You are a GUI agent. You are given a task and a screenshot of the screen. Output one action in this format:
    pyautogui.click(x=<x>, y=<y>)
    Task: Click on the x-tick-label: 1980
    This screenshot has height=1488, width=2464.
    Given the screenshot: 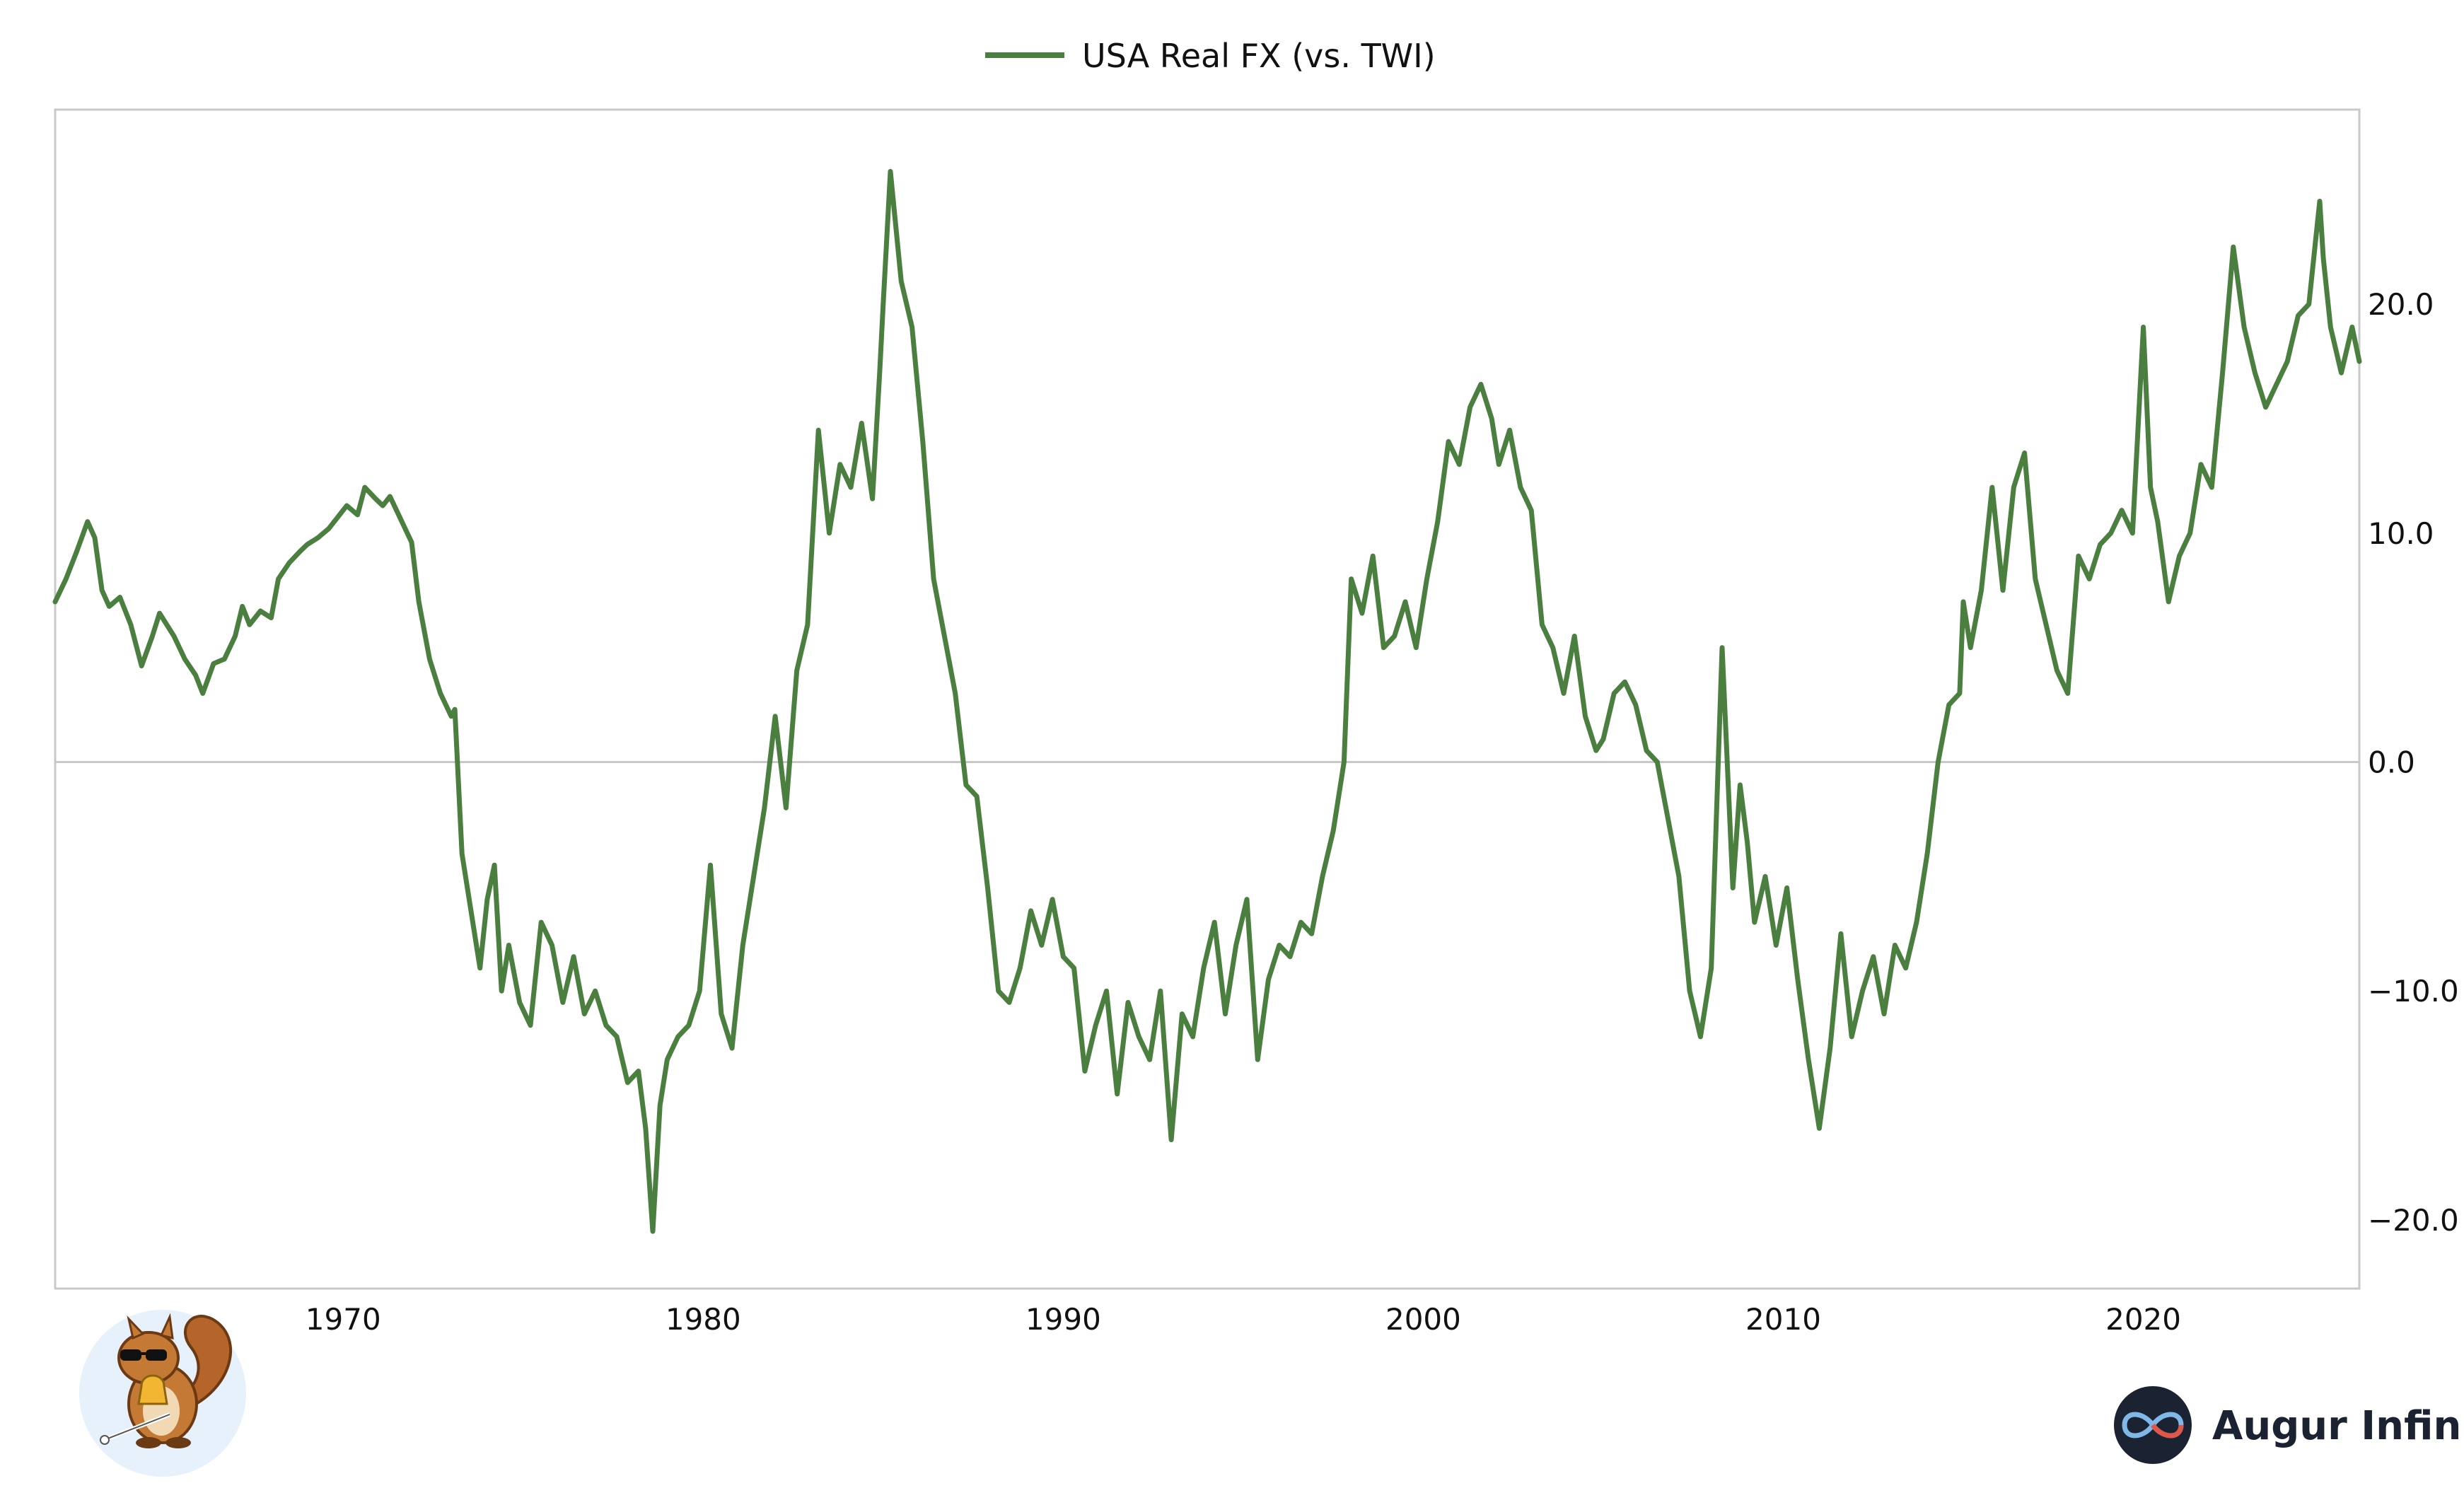 What is the action you would take?
    pyautogui.click(x=703, y=1319)
    